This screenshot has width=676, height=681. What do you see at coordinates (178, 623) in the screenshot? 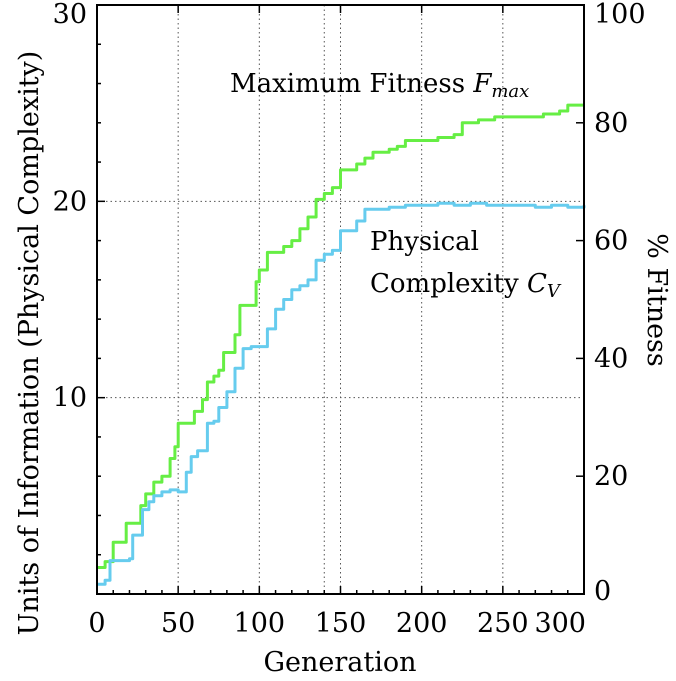
I see `x-tick-label: 50` at bounding box center [178, 623].